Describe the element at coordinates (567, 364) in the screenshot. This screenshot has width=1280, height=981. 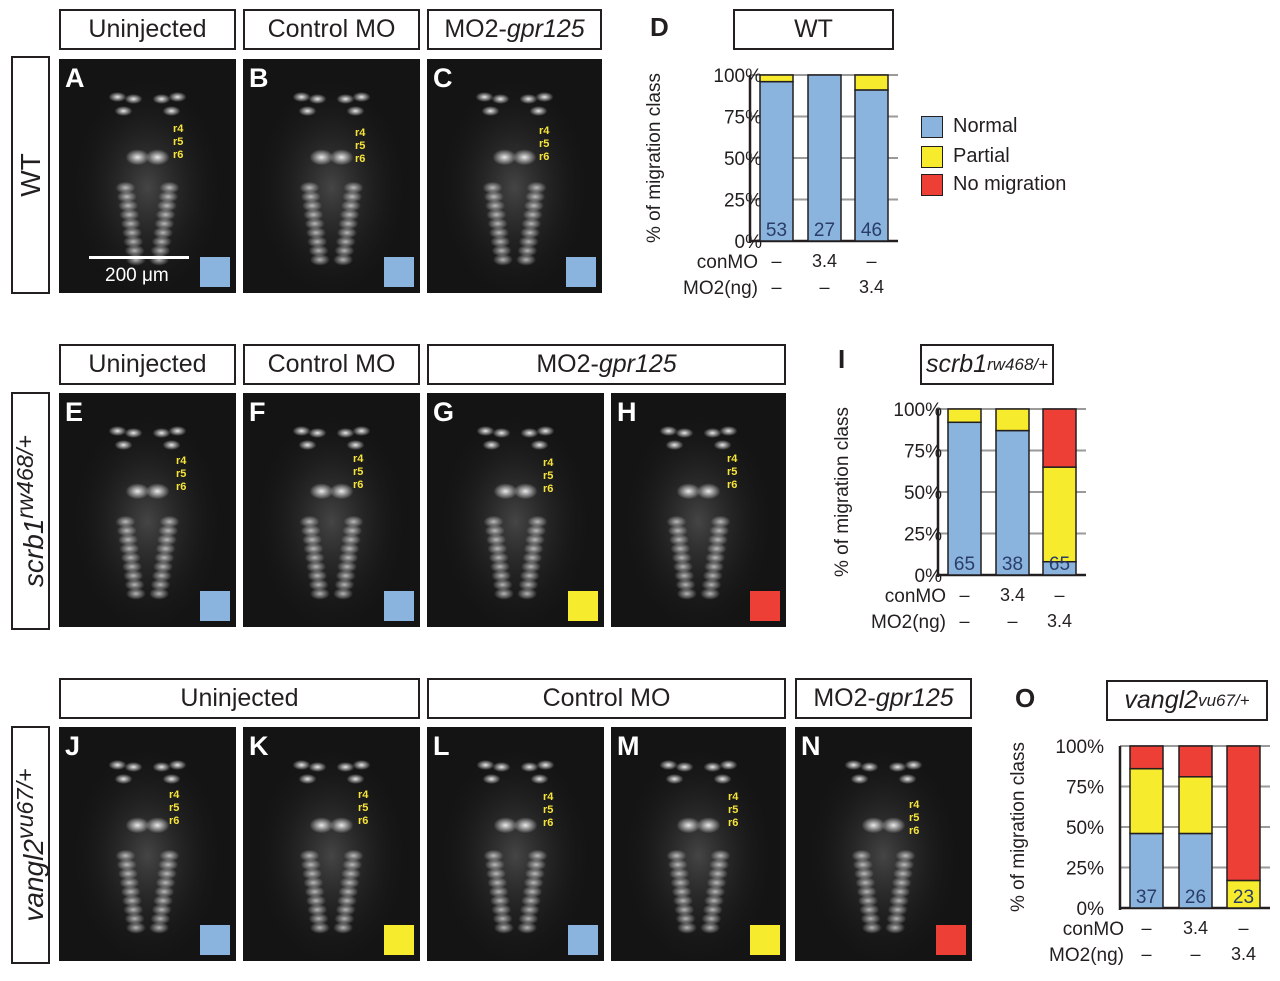
I see `header-text: MO2-` at that location.